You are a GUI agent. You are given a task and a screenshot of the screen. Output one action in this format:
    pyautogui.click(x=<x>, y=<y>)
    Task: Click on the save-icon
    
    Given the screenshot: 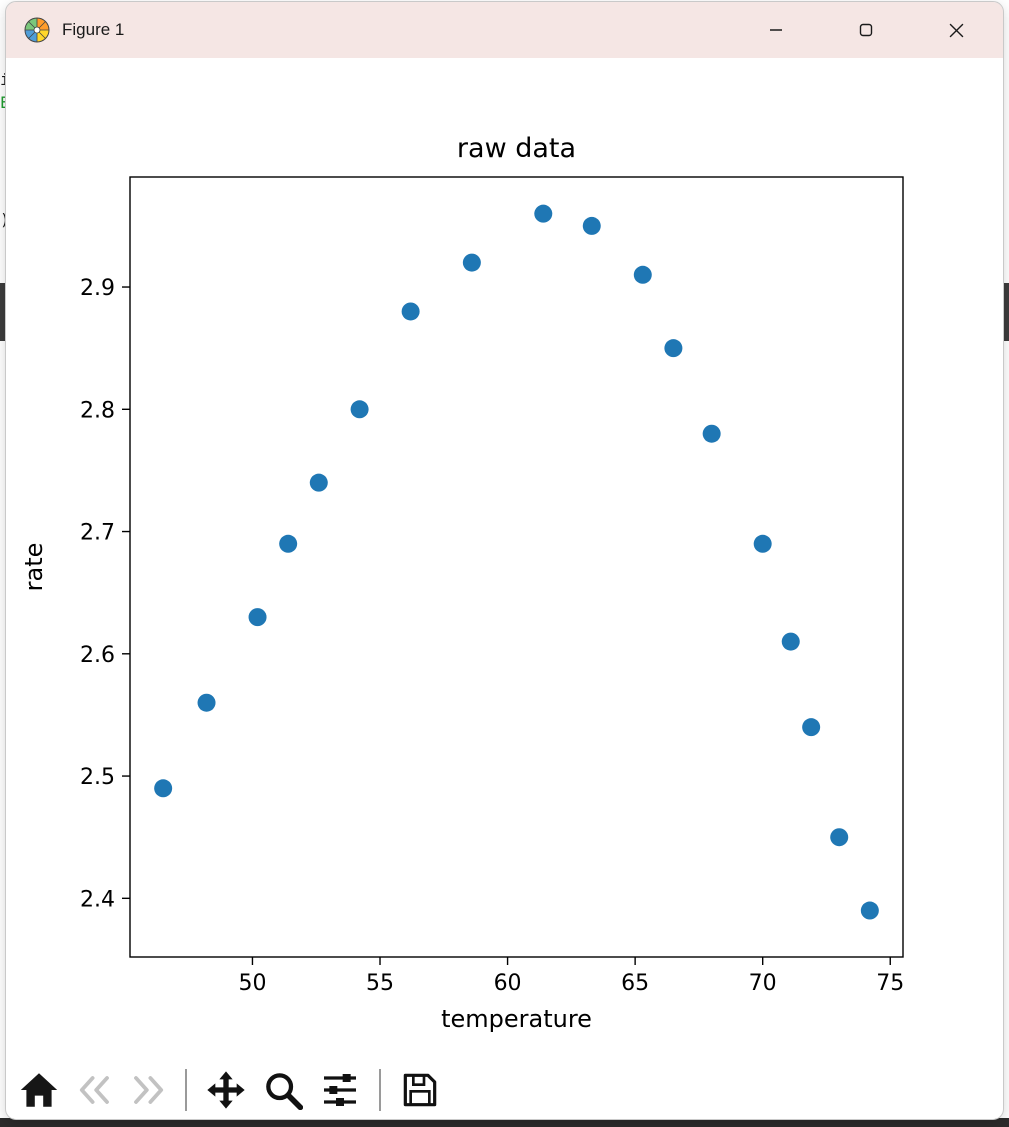 What is the action you would take?
    pyautogui.click(x=420, y=1089)
    